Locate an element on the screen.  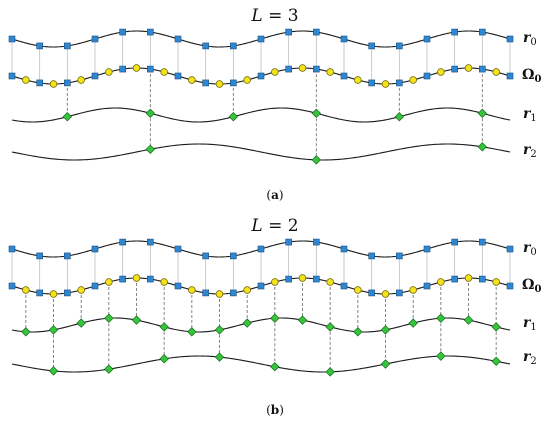
panel-a-wave-r2 is located at coordinates (261, 152).